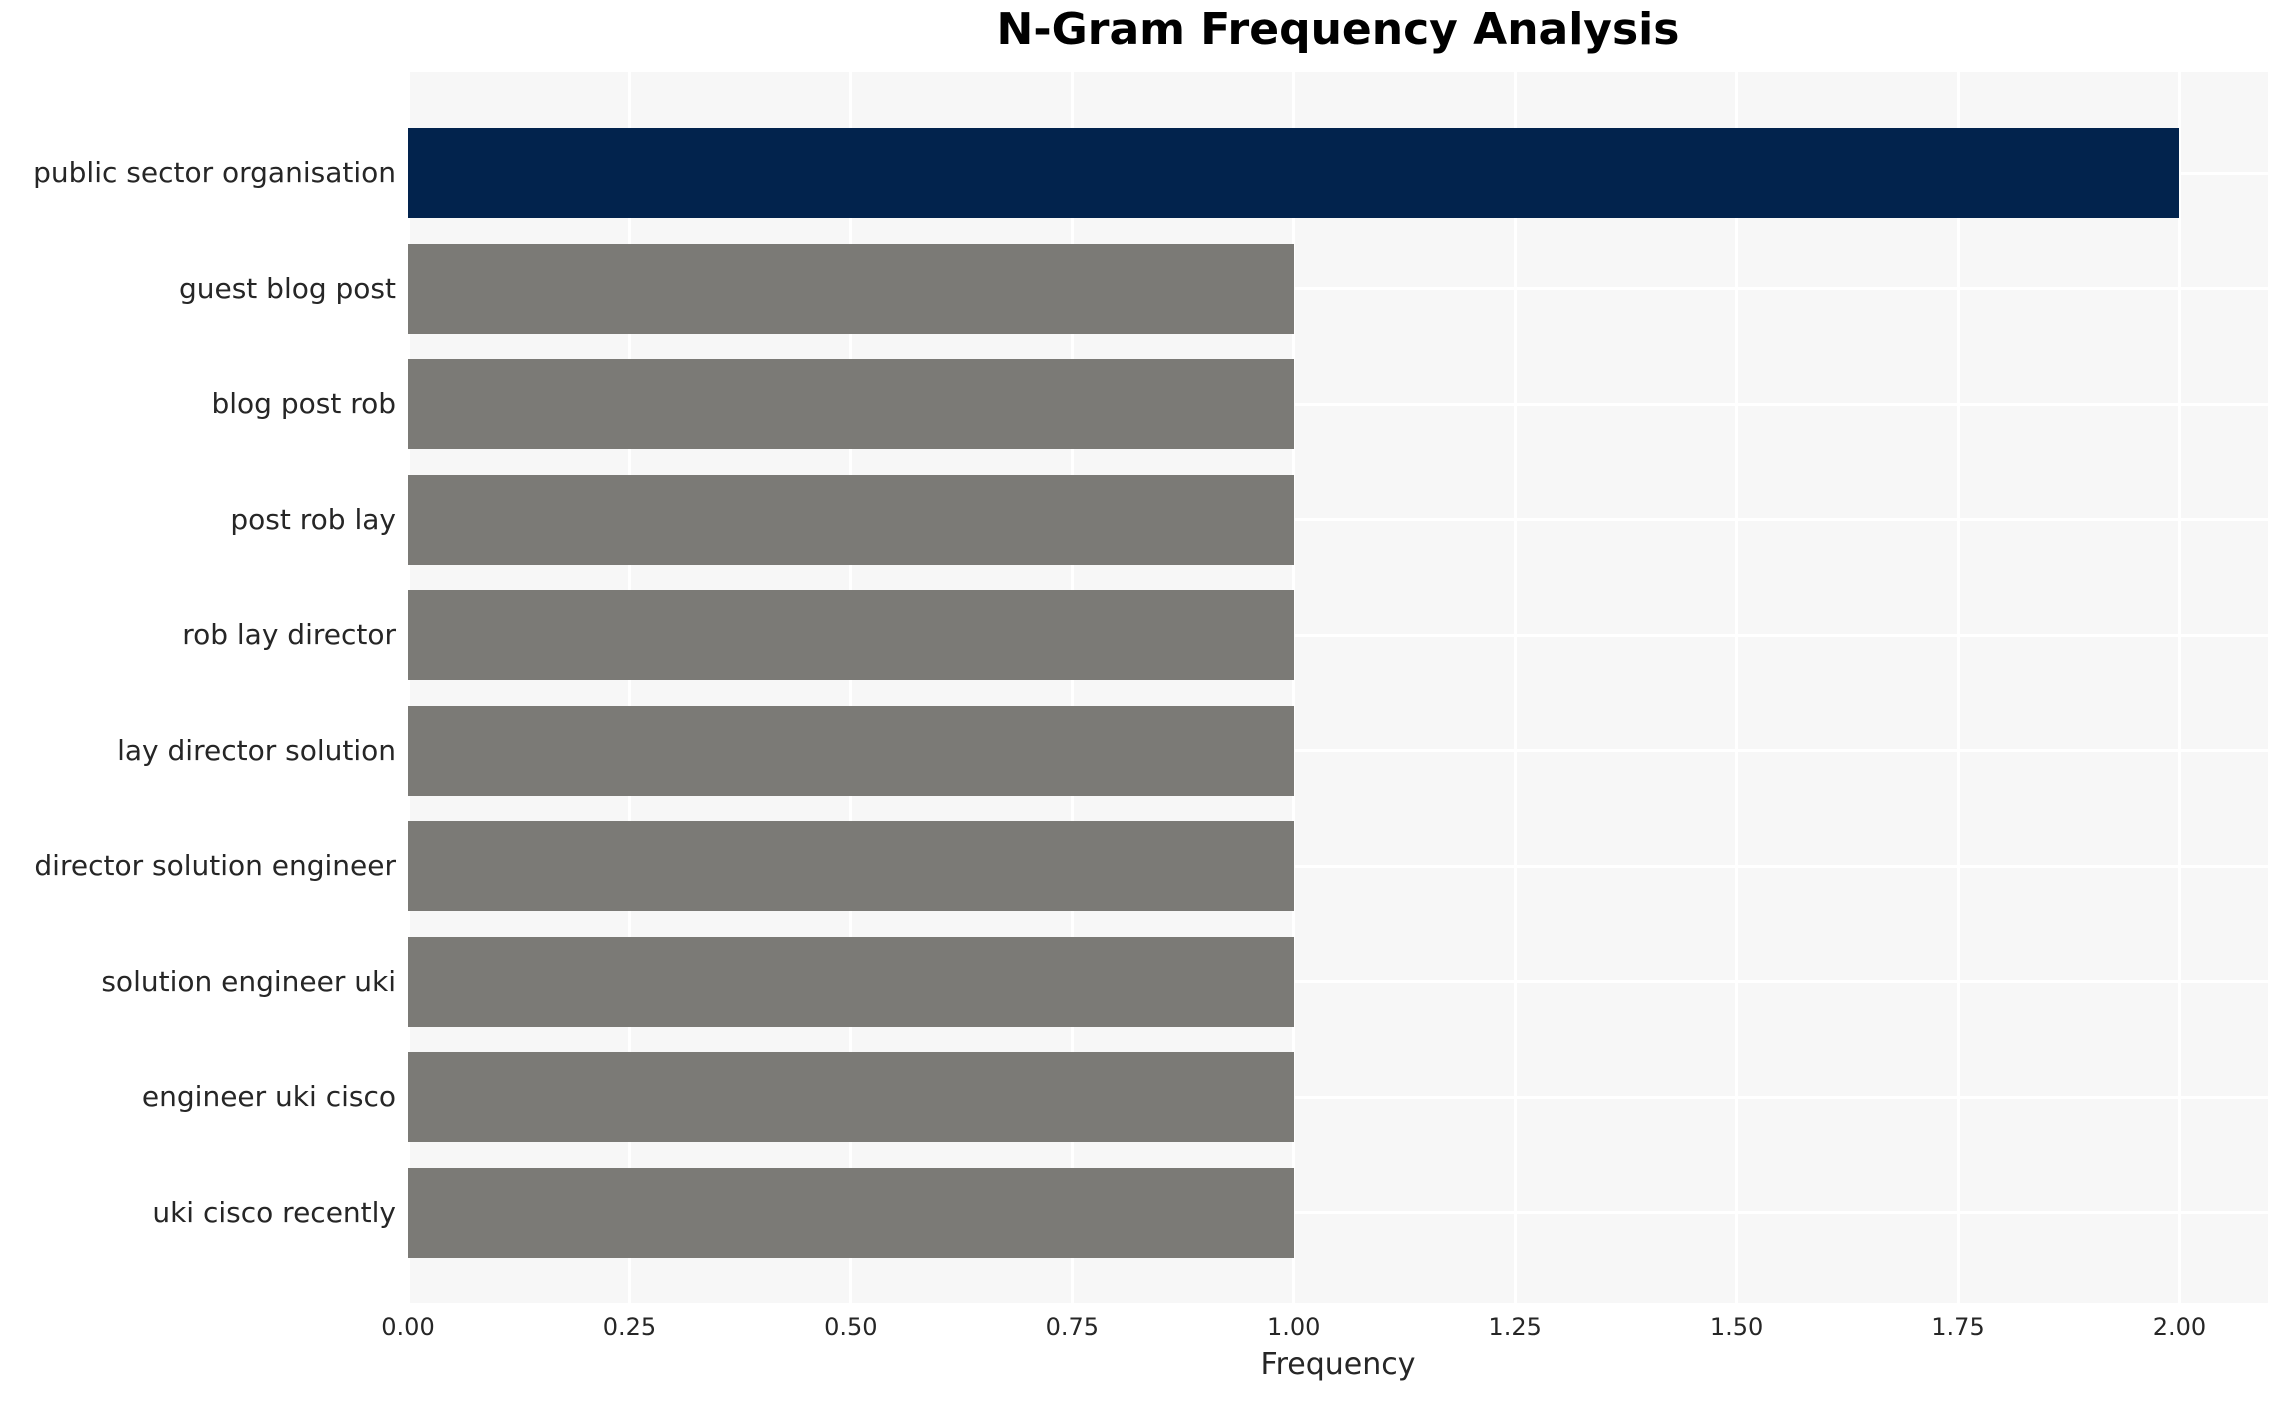 This screenshot has height=1402, width=2287. Describe the element at coordinates (1324, 1327) in the screenshot. I see `x-axis-ticks: 0.00 0.25 0.50 0.75 1.00 1.25 1.50 1.75 2.00` at that location.